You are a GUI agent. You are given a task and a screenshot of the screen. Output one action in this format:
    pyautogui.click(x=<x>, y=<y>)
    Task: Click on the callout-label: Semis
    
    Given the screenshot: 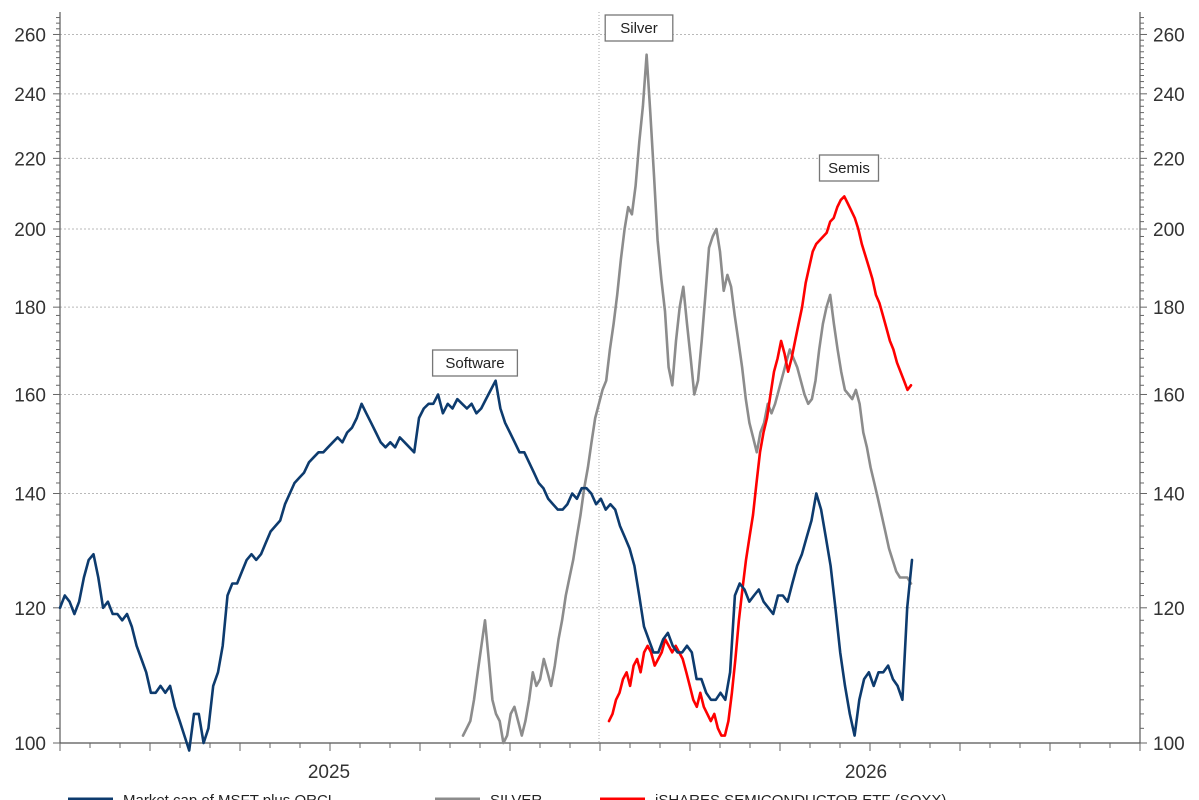 What is the action you would take?
    pyautogui.click(x=849, y=168)
    